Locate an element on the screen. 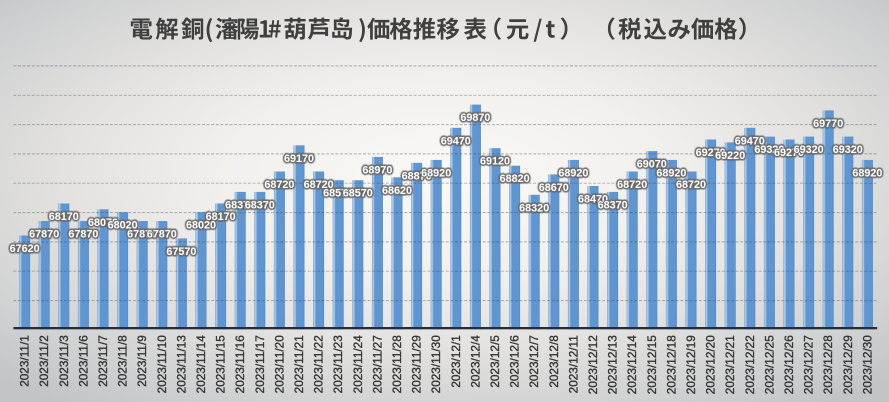 This screenshot has width=889, height=402. svg-text: 2023/11/13 is located at coordinates (181, 364).